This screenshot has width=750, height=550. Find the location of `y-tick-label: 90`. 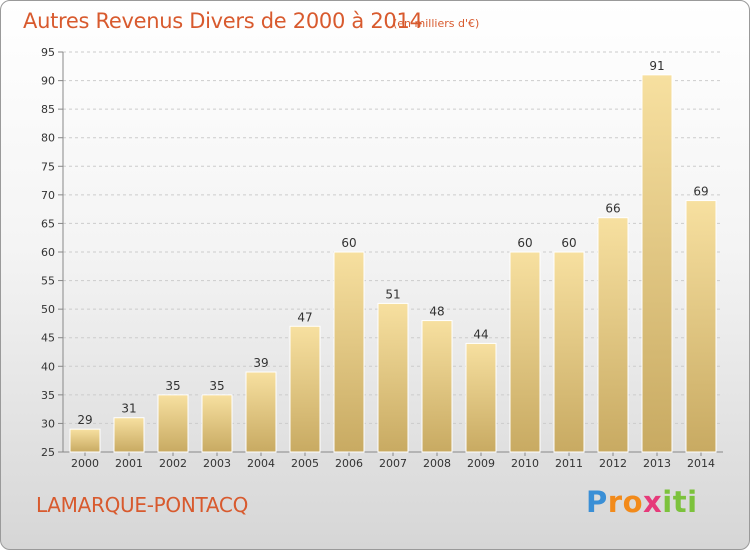

y-tick-label: 90 is located at coordinates (48, 81).